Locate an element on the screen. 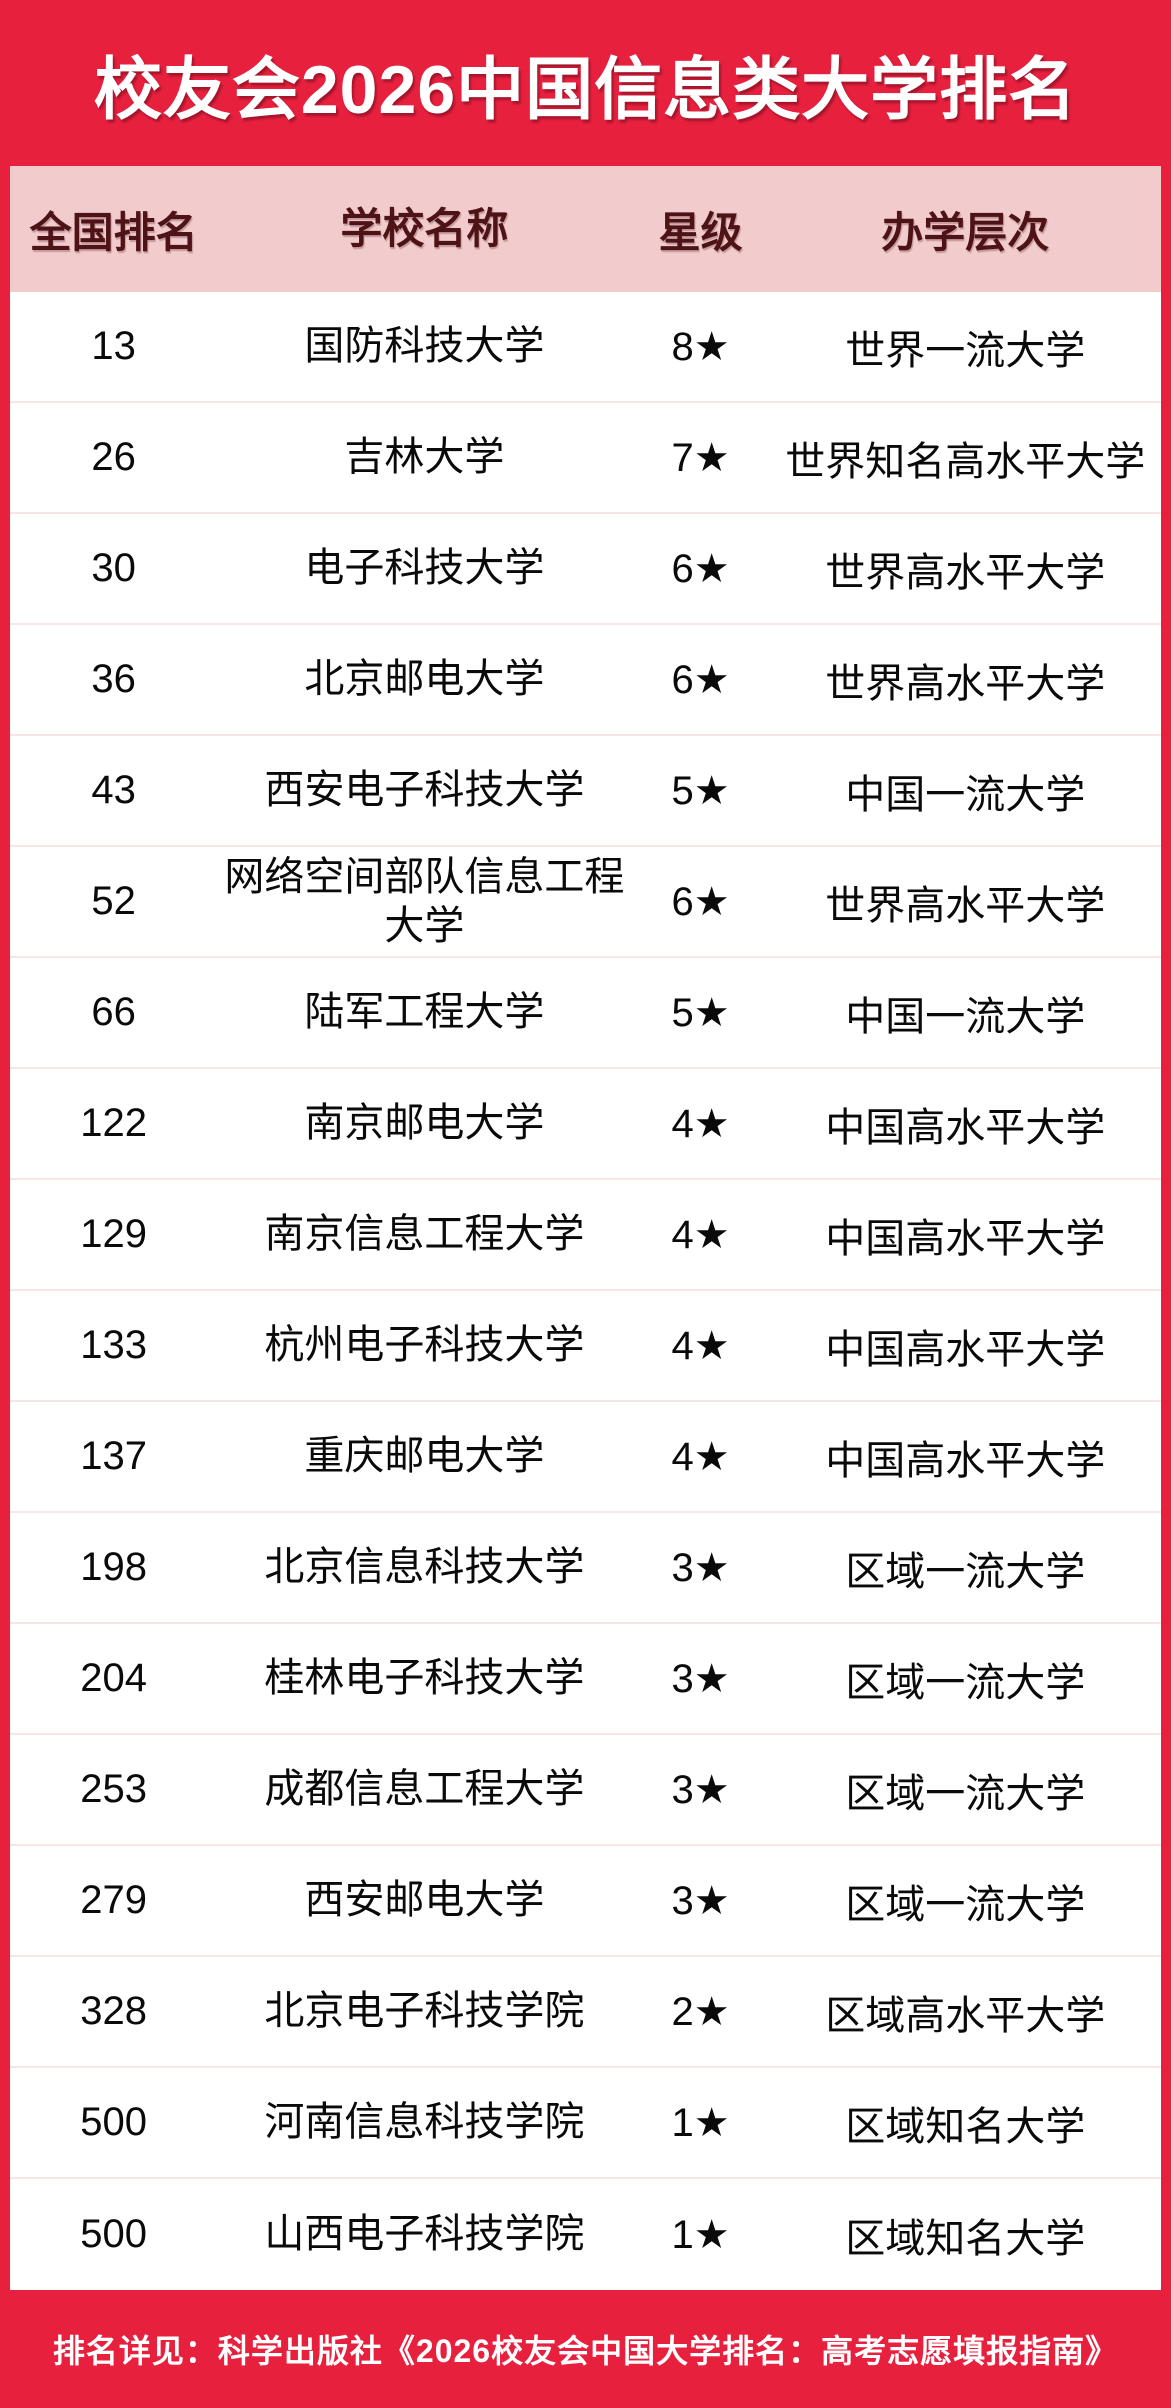 The image size is (1171, 2408). level-cell: 世界一流大学 is located at coordinates (965, 350).